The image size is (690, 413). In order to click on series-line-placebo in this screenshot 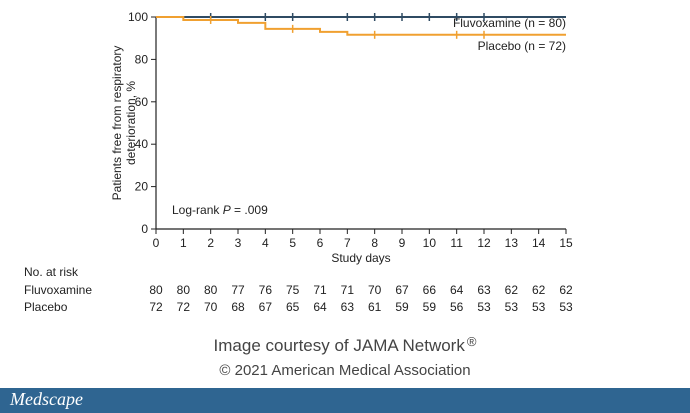, I will do `click(361, 26)`.